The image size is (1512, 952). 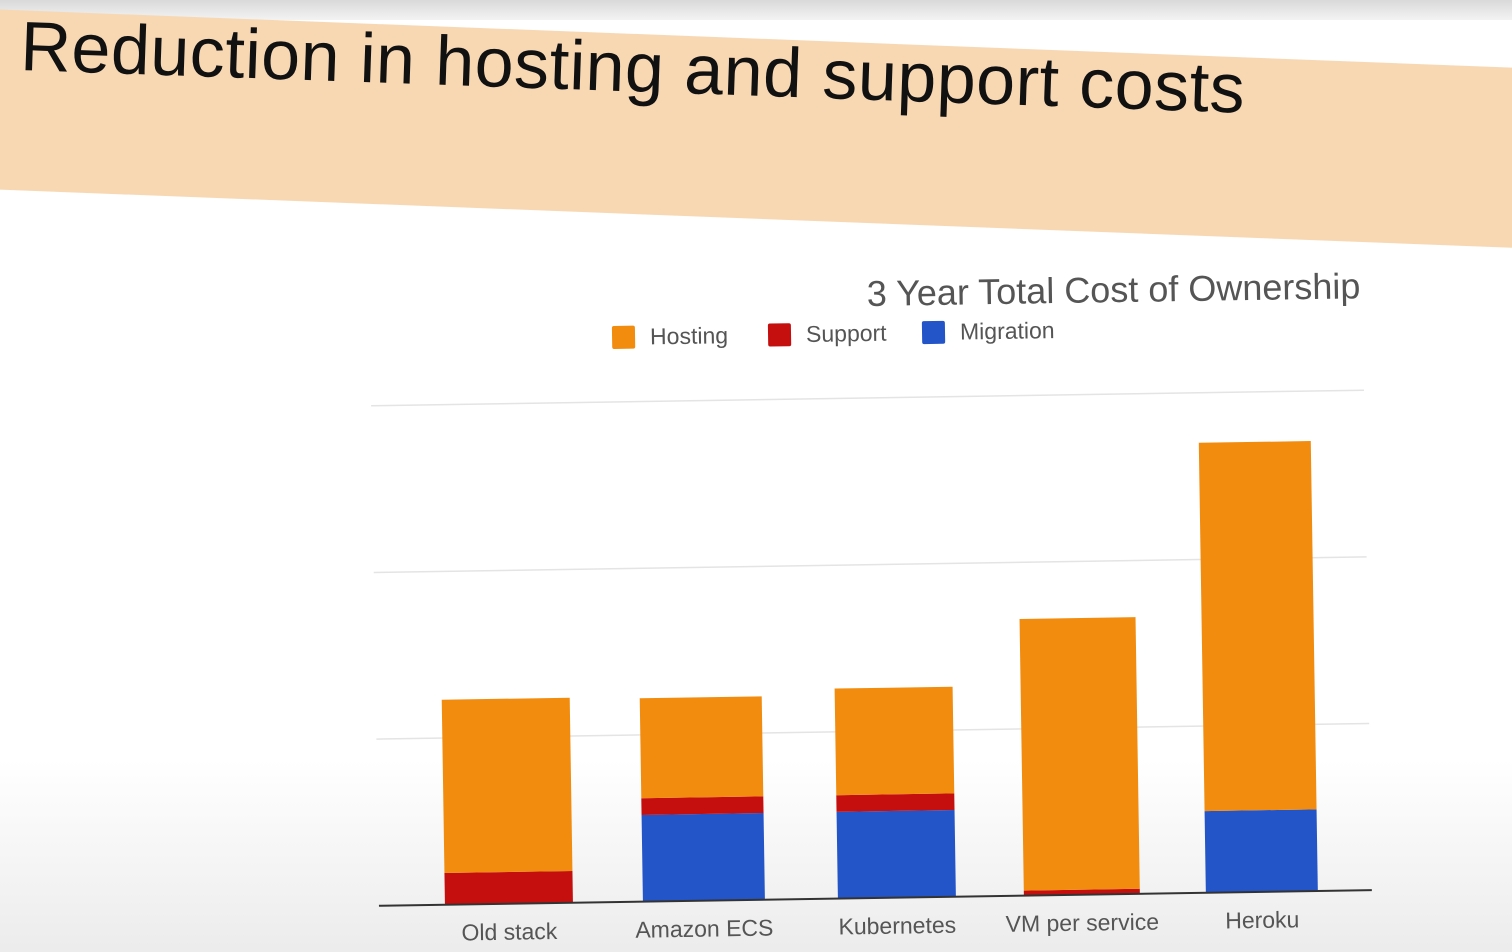 I want to click on bar-heroku-migration: Heroku – Migration: 0.49, so click(x=1261, y=851).